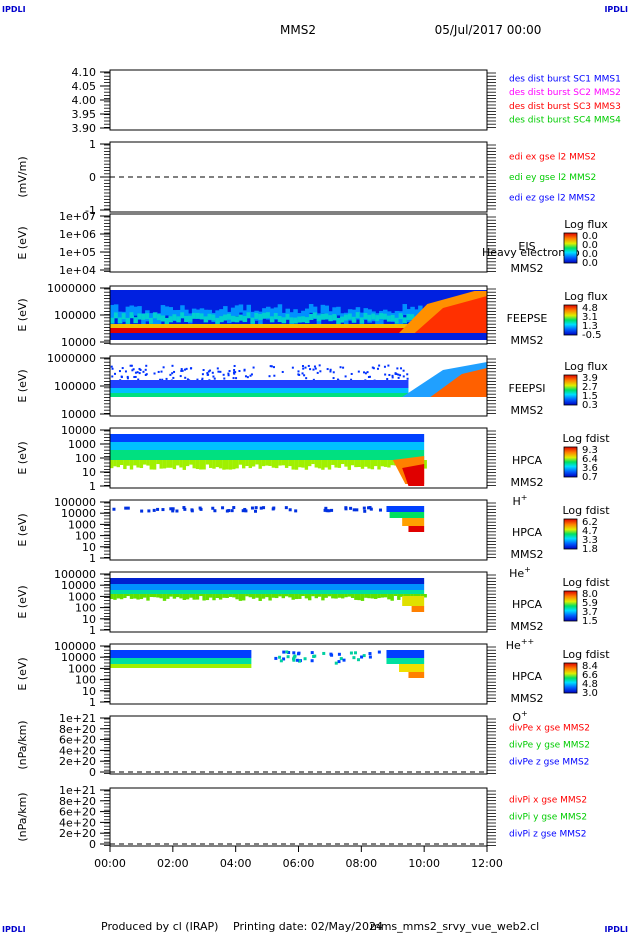 This screenshot has width=630, height=938. I want to click on colorbar-tick-label: 0.7, so click(590, 477).